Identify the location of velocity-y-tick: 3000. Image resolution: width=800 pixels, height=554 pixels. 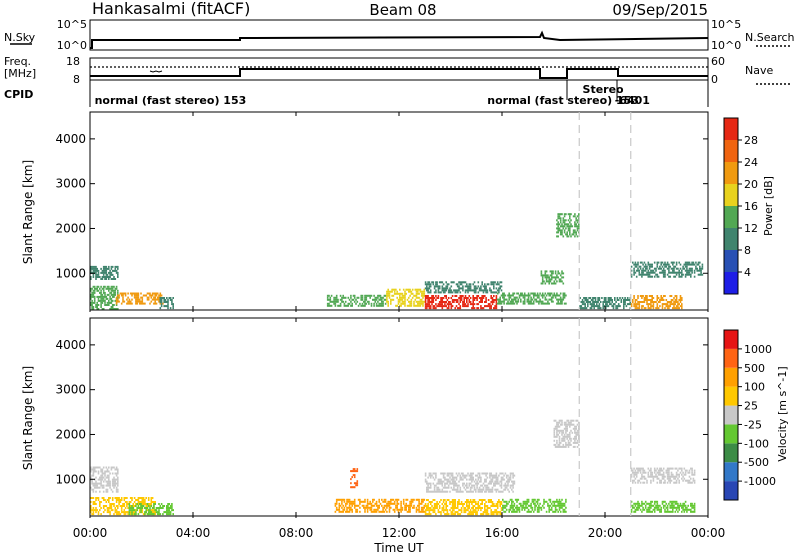
(70, 390).